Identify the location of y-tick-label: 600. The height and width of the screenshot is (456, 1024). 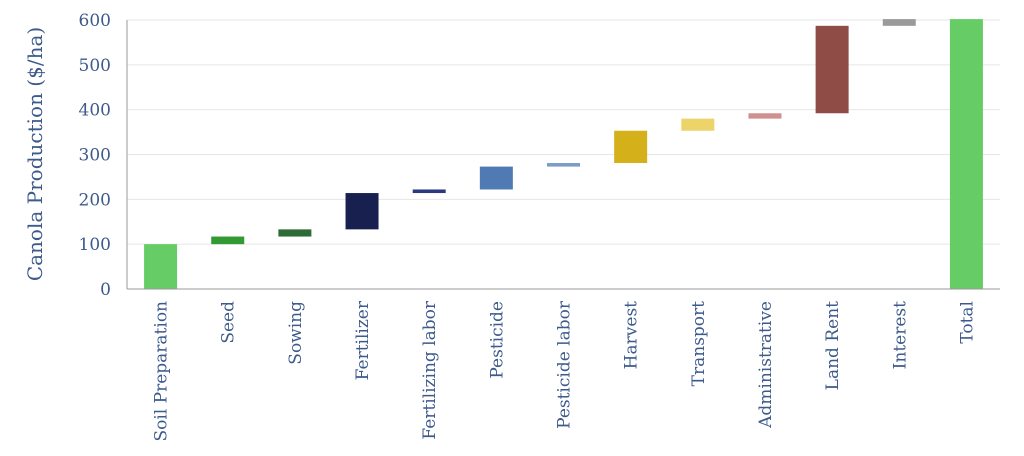
(95, 21).